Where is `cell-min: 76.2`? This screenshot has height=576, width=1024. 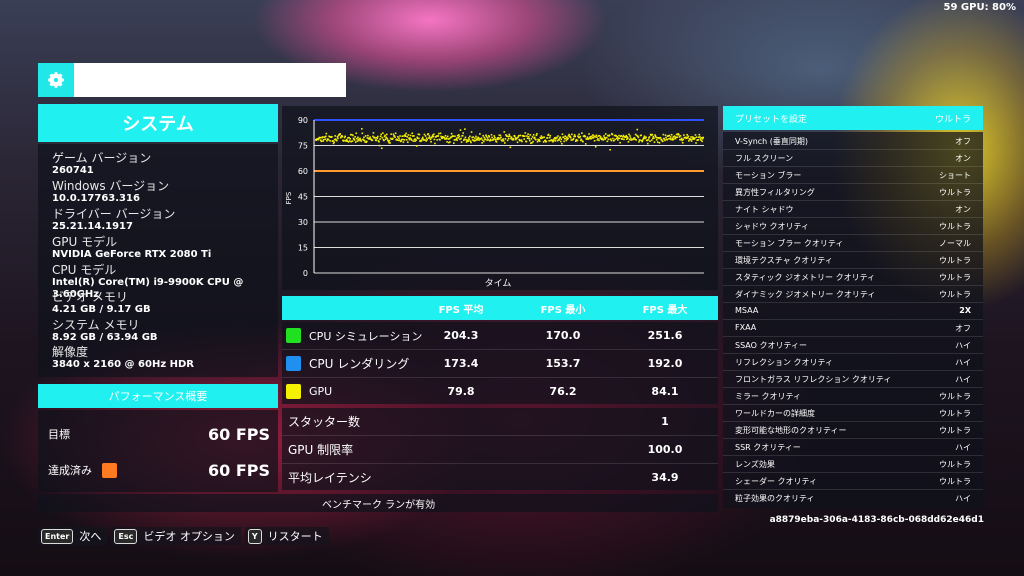 cell-min: 76.2 is located at coordinates (563, 391).